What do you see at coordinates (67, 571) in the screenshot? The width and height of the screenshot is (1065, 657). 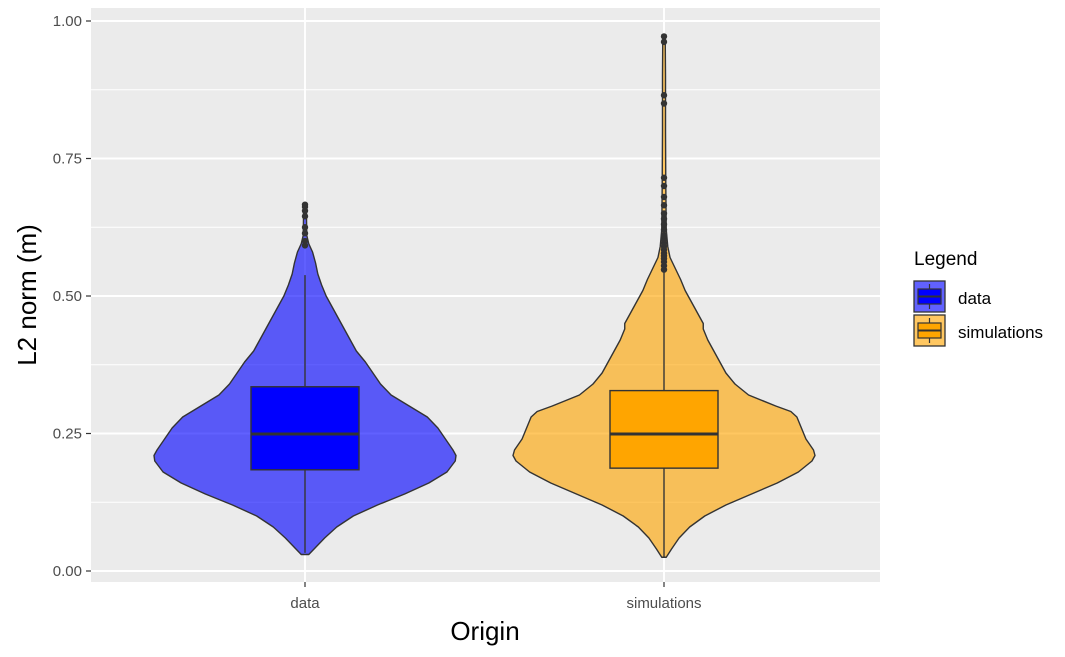 I see `y-tick-label: 0.00` at bounding box center [67, 571].